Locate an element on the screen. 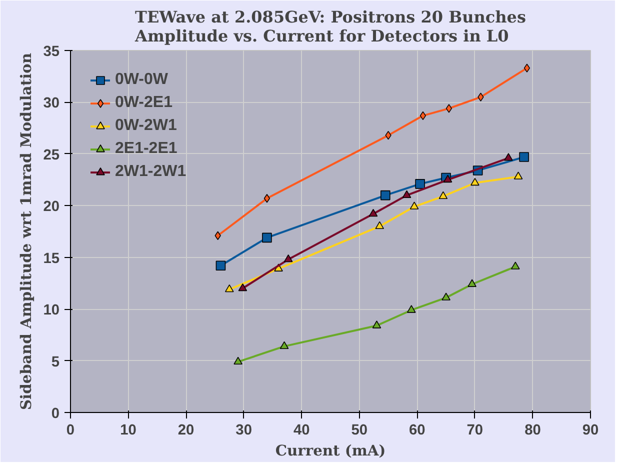 Image resolution: width=619 pixels, height=467 pixels. y-tick-label: 15 is located at coordinates (51, 258).